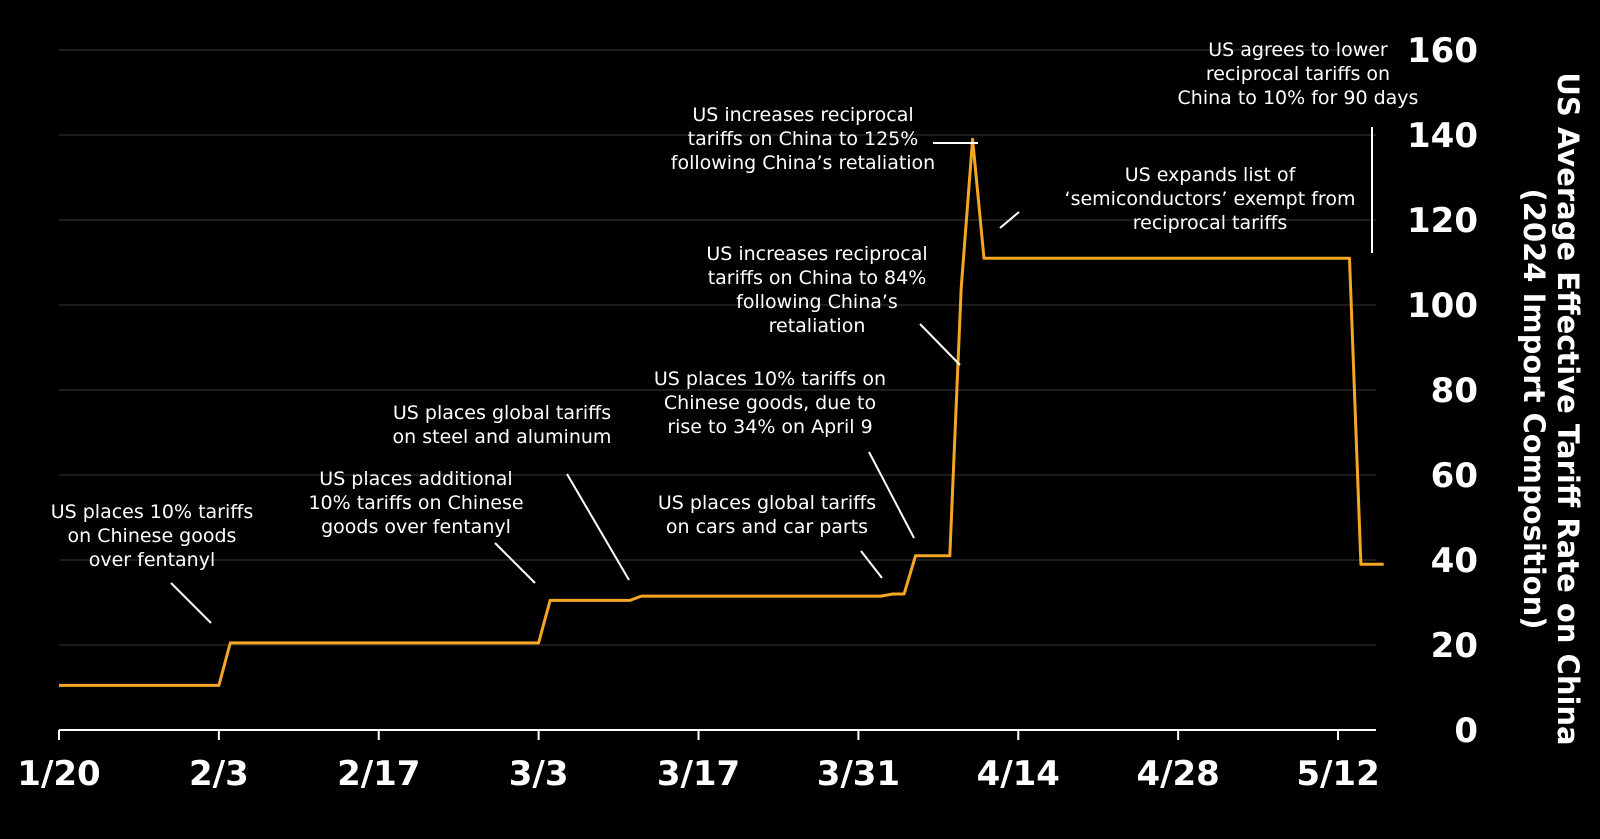 Image resolution: width=1600 pixels, height=839 pixels. Describe the element at coordinates (770, 379) in the screenshot. I see `annotation-text: US places 10% tariffs on` at that location.